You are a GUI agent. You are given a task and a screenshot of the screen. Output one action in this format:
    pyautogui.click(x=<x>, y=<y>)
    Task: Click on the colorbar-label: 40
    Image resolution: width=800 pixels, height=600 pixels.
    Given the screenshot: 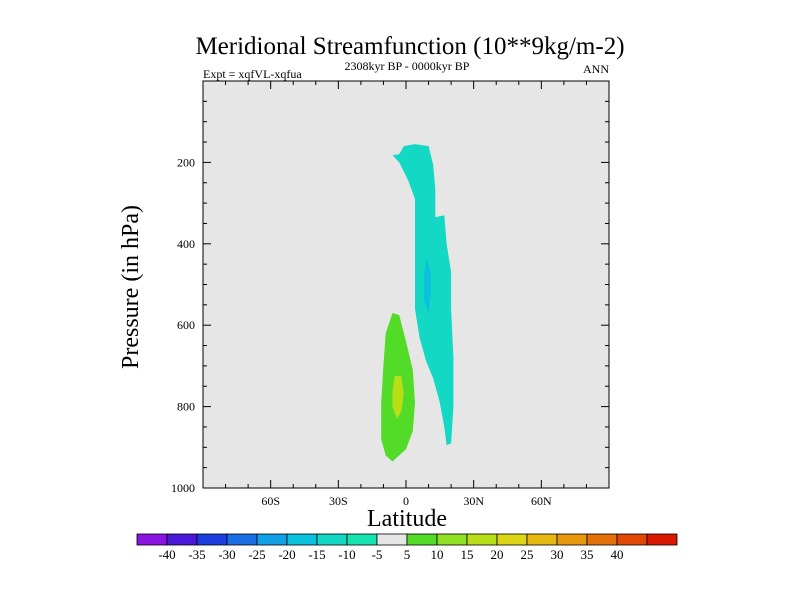 What is the action you would take?
    pyautogui.click(x=617, y=554)
    